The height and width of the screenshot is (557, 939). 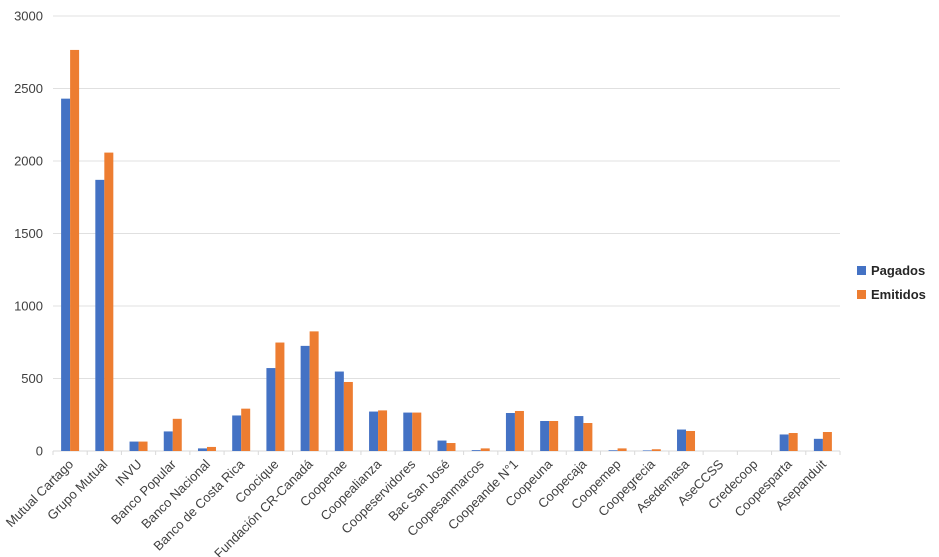 I want to click on y-tick-label: 3000, so click(x=28, y=16).